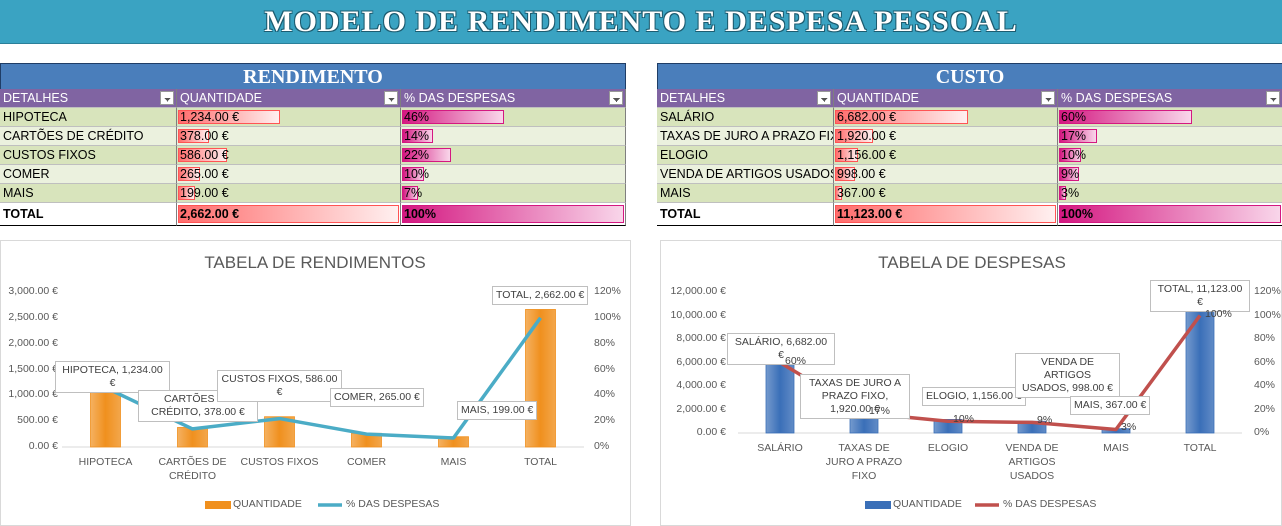 This screenshot has width=1282, height=526. Describe the element at coordinates (864, 462) in the screenshot. I see `x-tick-label: TAXAS DE JURO A PRAZO FIXO` at that location.